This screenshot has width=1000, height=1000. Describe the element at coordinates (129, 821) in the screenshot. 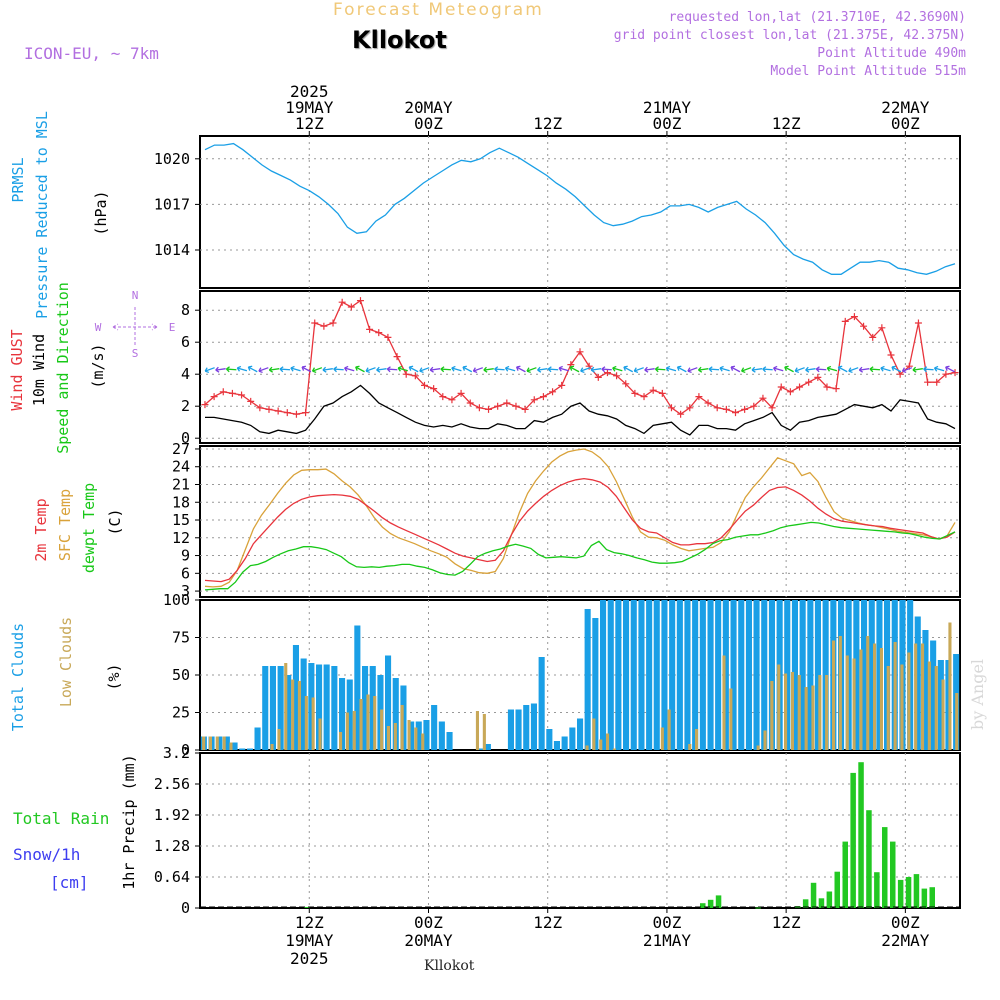

I see `precip-unit: 1hr Precip (mm)` at that location.